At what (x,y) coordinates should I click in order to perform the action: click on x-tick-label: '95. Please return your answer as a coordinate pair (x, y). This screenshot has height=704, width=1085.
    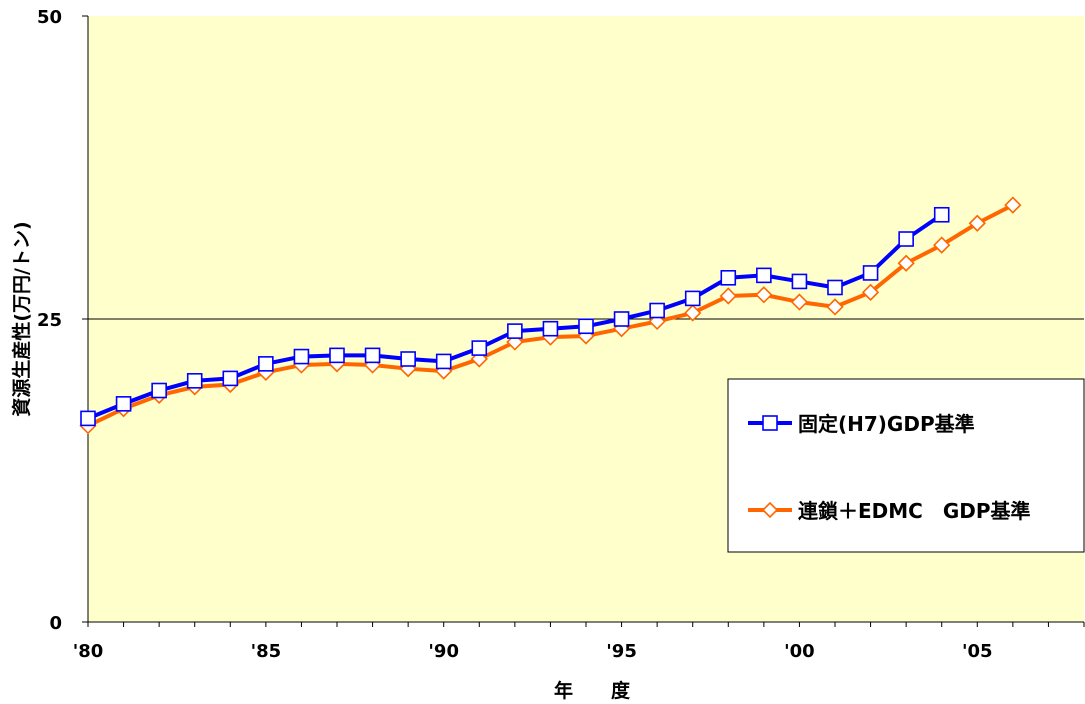
    Looking at the image, I should click on (621, 651).